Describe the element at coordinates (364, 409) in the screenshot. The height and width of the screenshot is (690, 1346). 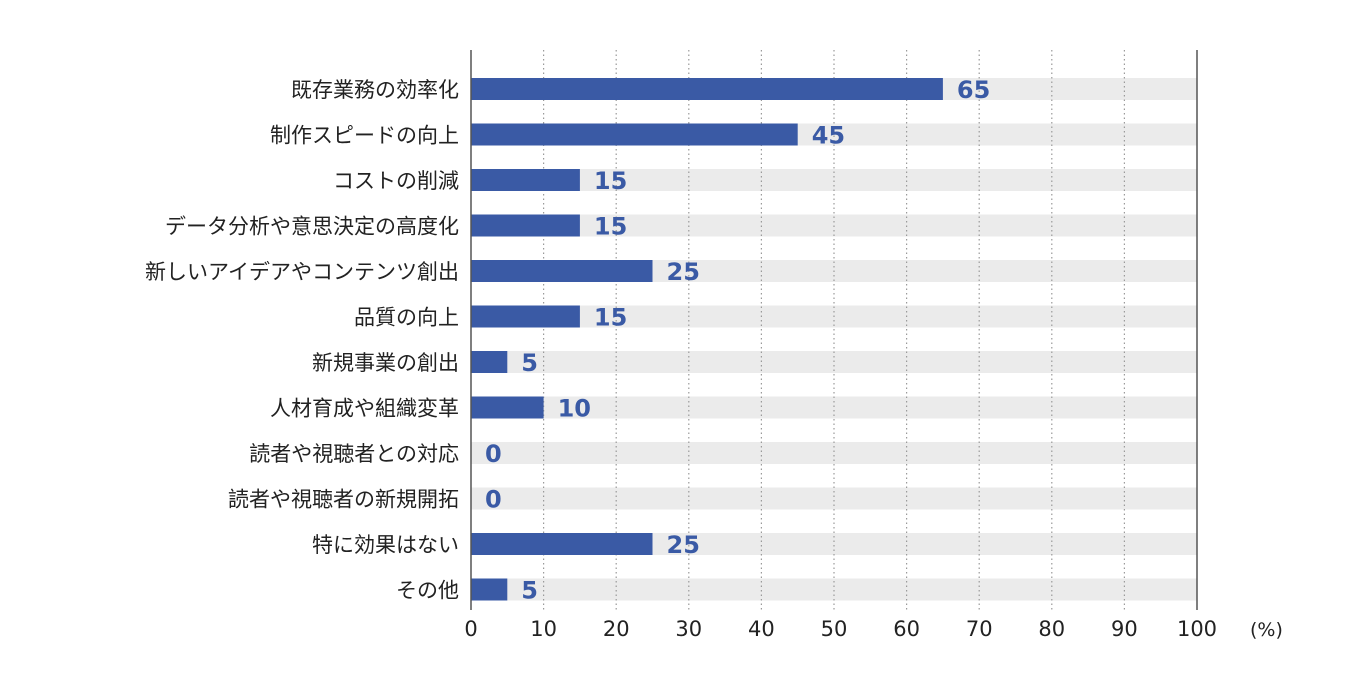
I see `category-label: 人材育成や組織変革` at that location.